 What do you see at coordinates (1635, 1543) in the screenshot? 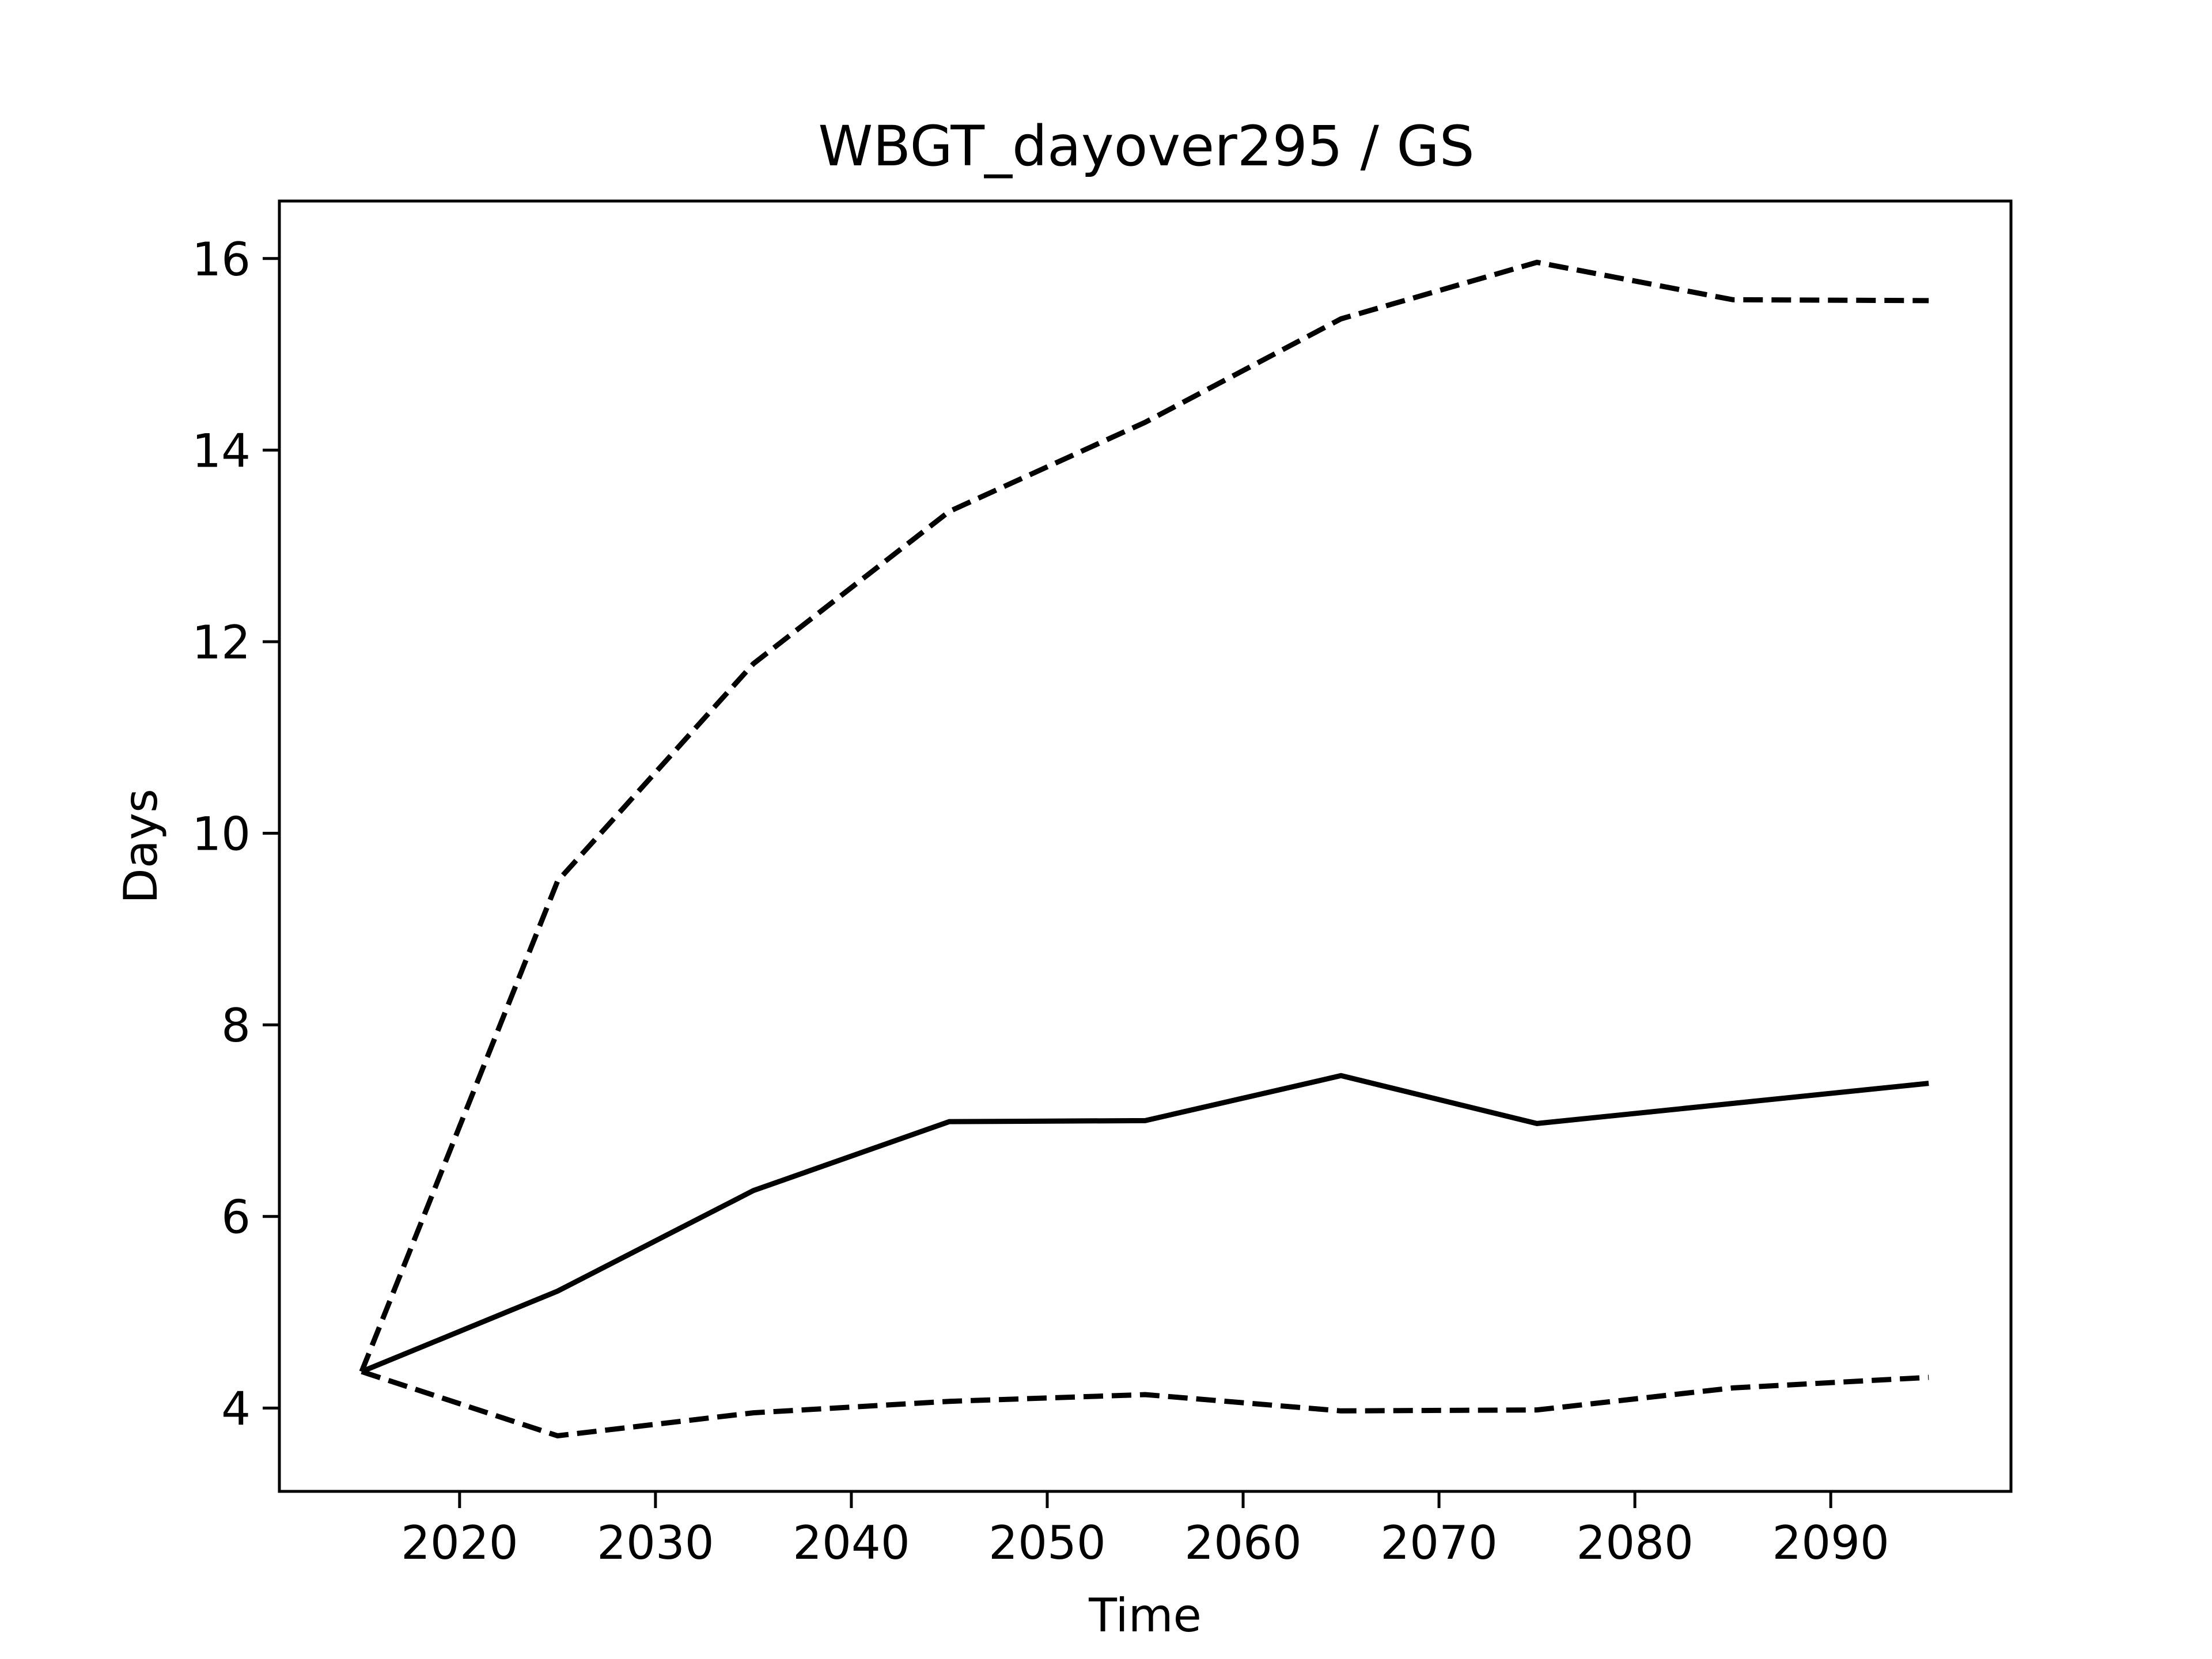
I see `x-tick-label: 2080` at bounding box center [1635, 1543].